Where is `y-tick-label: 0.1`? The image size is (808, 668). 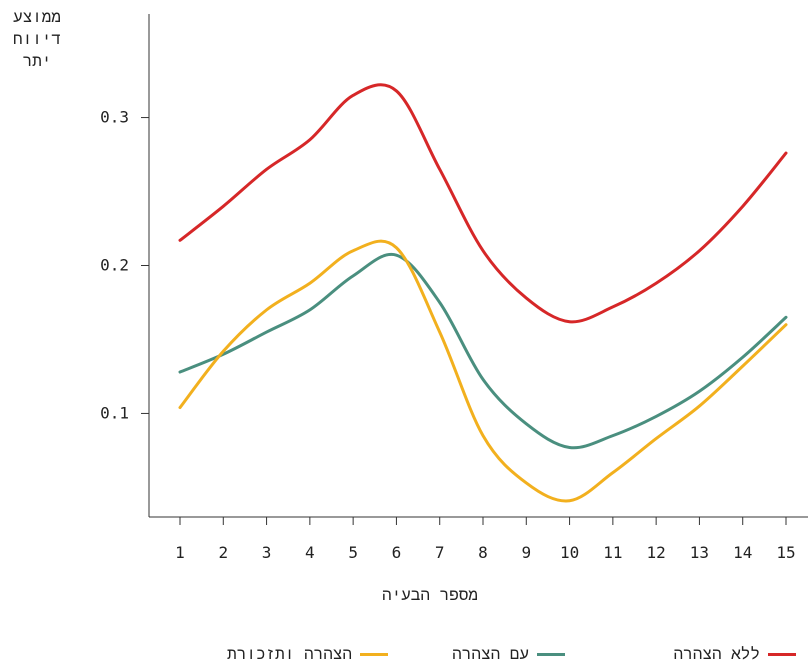 y-tick-label: 0.1 is located at coordinates (114, 412).